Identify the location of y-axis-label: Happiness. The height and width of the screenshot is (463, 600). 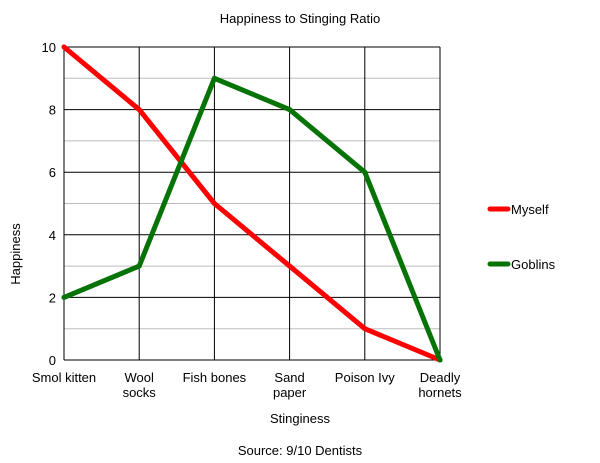
(15, 254).